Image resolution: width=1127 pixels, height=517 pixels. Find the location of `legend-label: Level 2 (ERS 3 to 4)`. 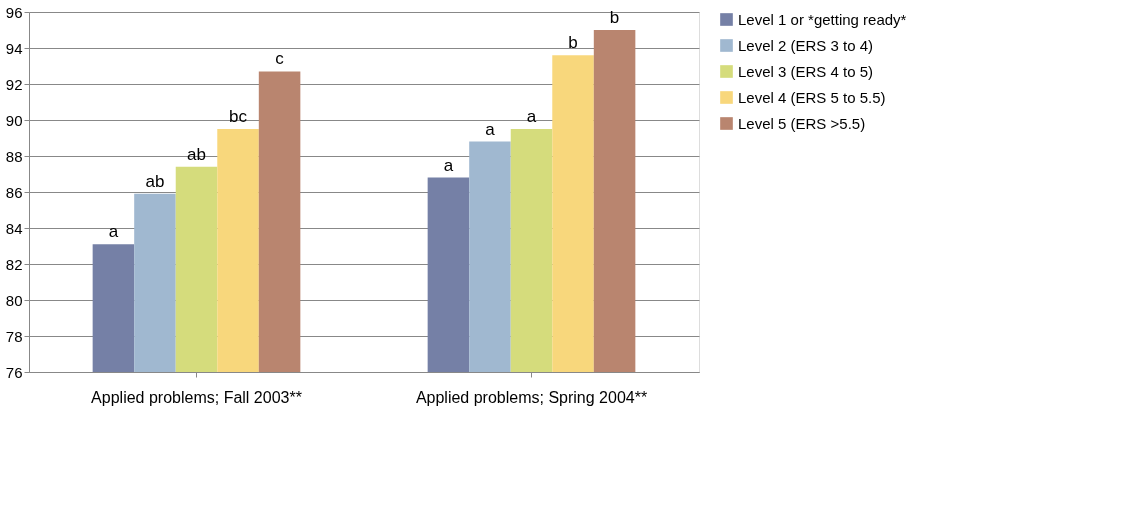

legend-label: Level 2 (ERS 3 to 4) is located at coordinates (806, 45).